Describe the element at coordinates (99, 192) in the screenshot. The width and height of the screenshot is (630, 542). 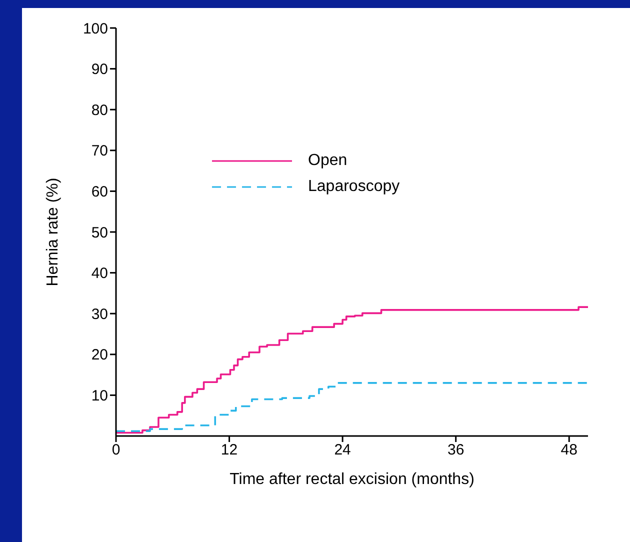
I see `y-tick-label: 60` at that location.